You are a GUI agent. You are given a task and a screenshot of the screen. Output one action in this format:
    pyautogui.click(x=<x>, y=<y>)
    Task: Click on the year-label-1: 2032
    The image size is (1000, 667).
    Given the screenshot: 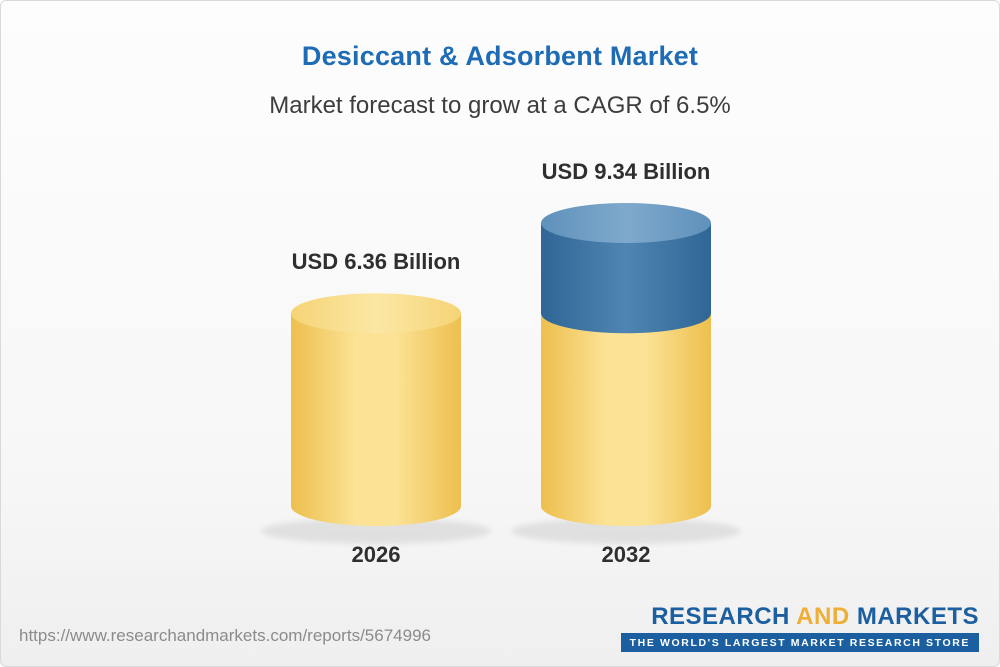 What is the action you would take?
    pyautogui.click(x=626, y=554)
    